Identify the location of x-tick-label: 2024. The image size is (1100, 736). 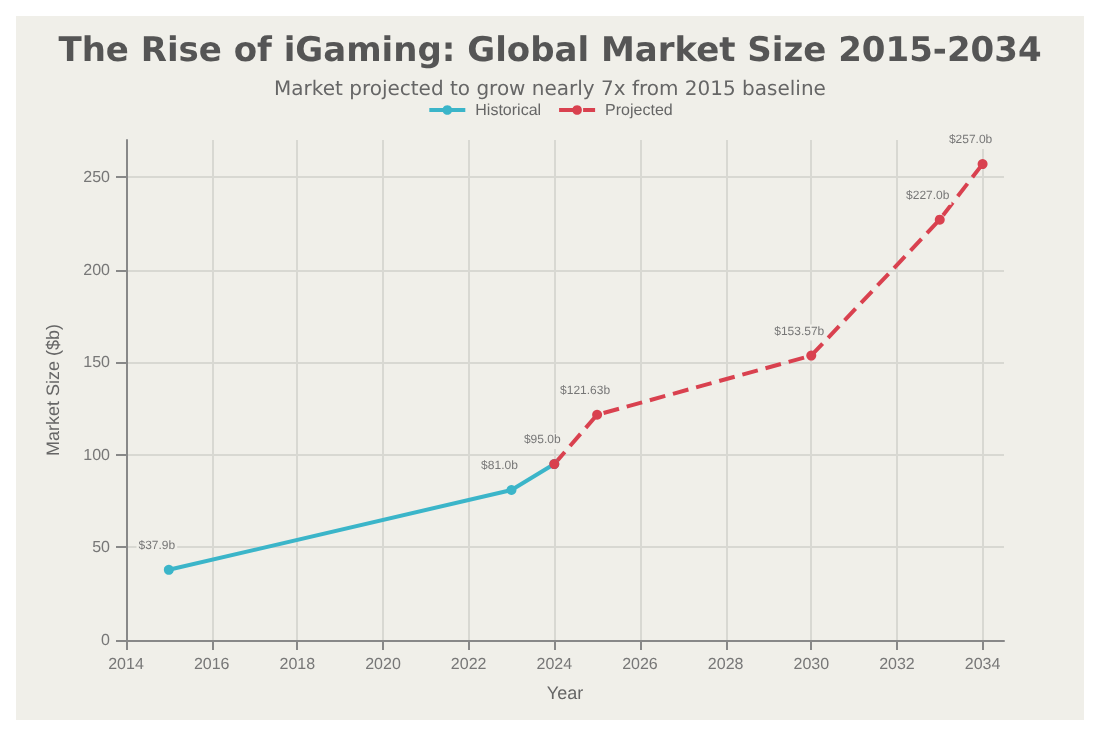
(555, 664).